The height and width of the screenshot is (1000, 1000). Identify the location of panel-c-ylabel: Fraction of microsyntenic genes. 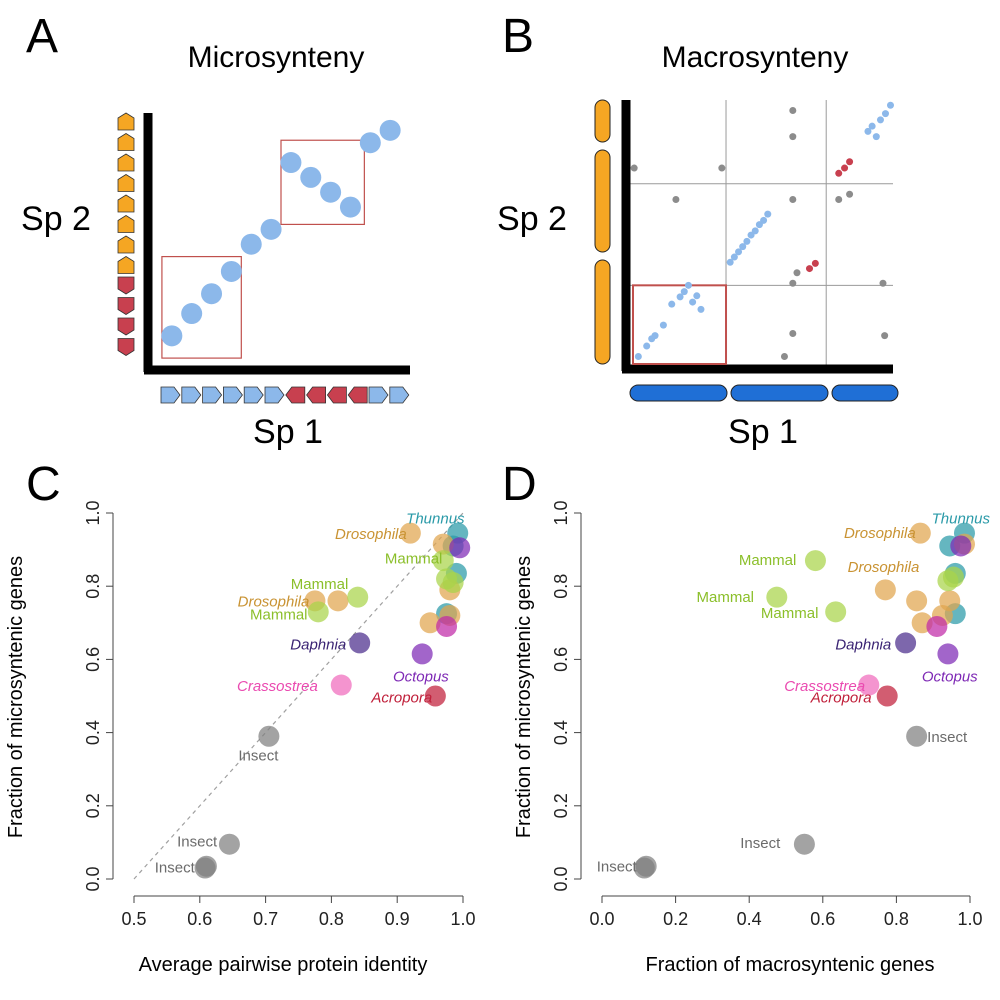
(16, 697).